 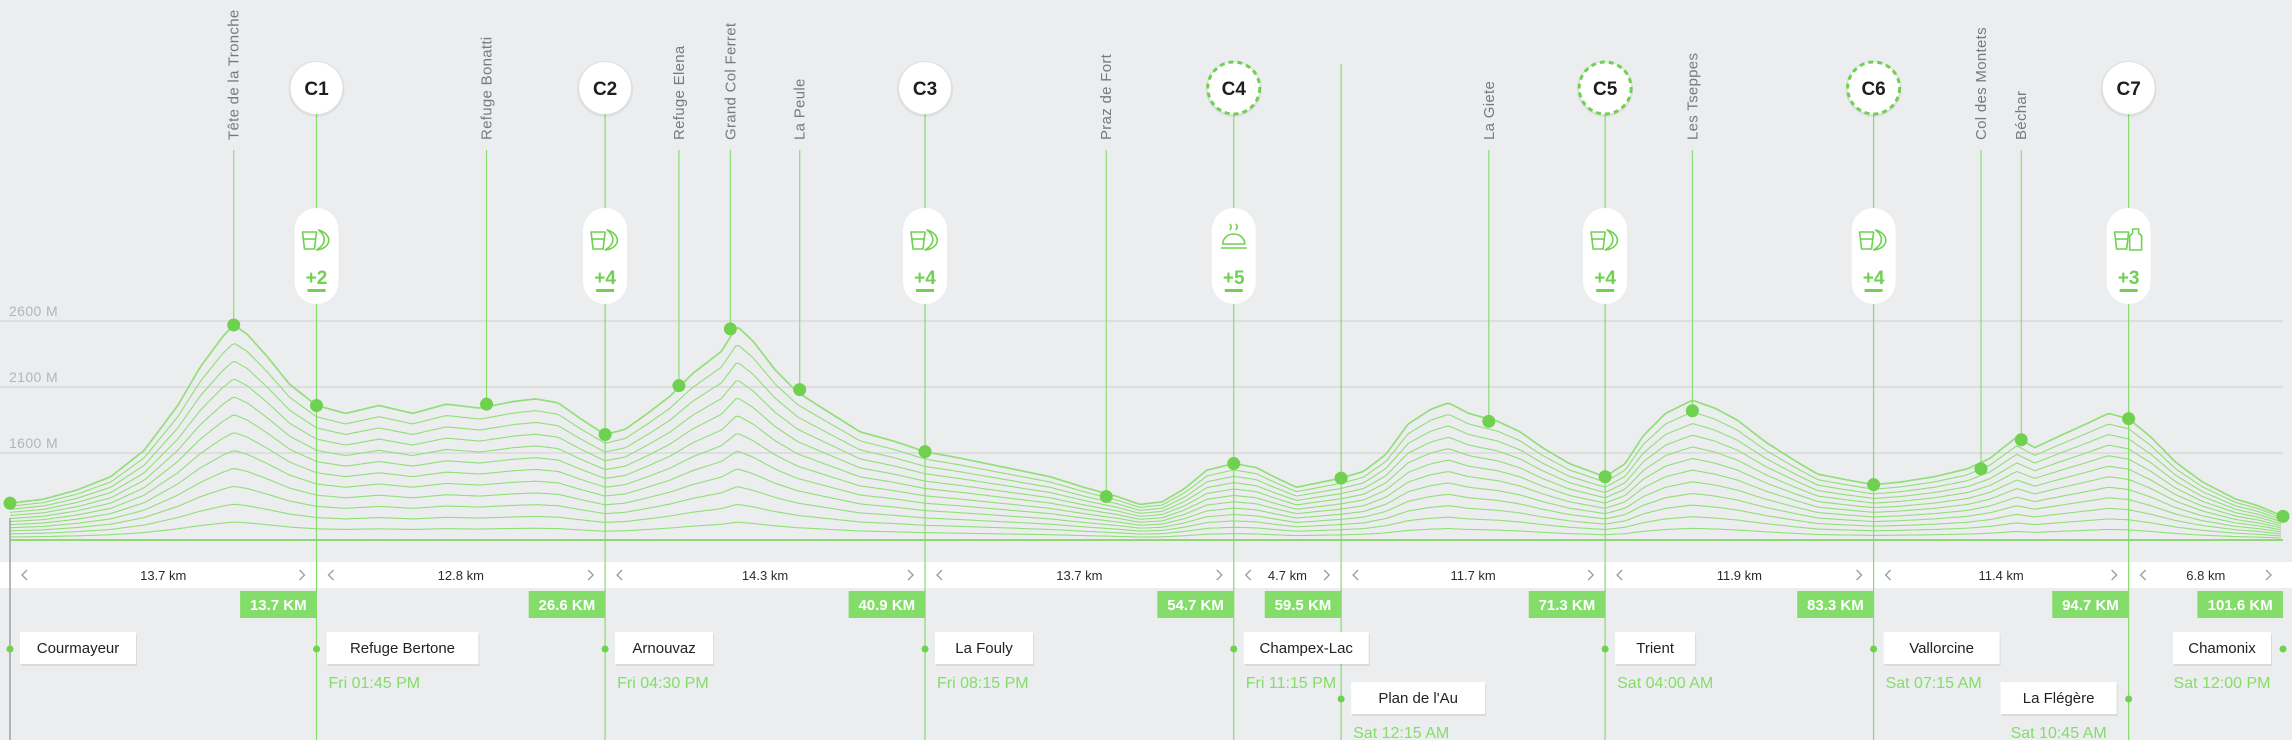 I want to click on checkpoint-id: C5, so click(x=1605, y=89).